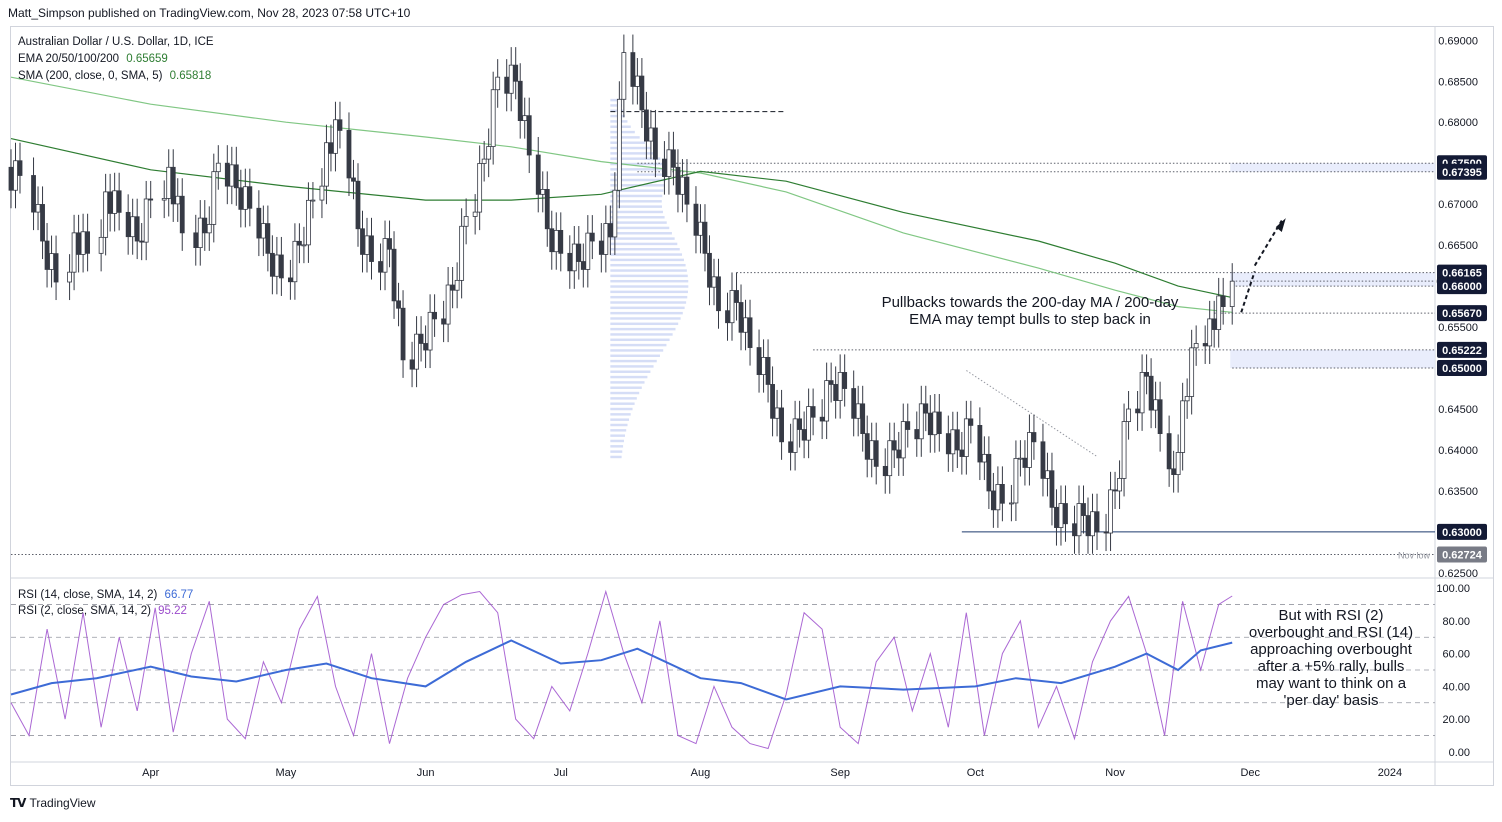 The height and width of the screenshot is (822, 1502). What do you see at coordinates (1331, 683) in the screenshot?
I see `rsi-annotation-line: may want to think on a` at bounding box center [1331, 683].